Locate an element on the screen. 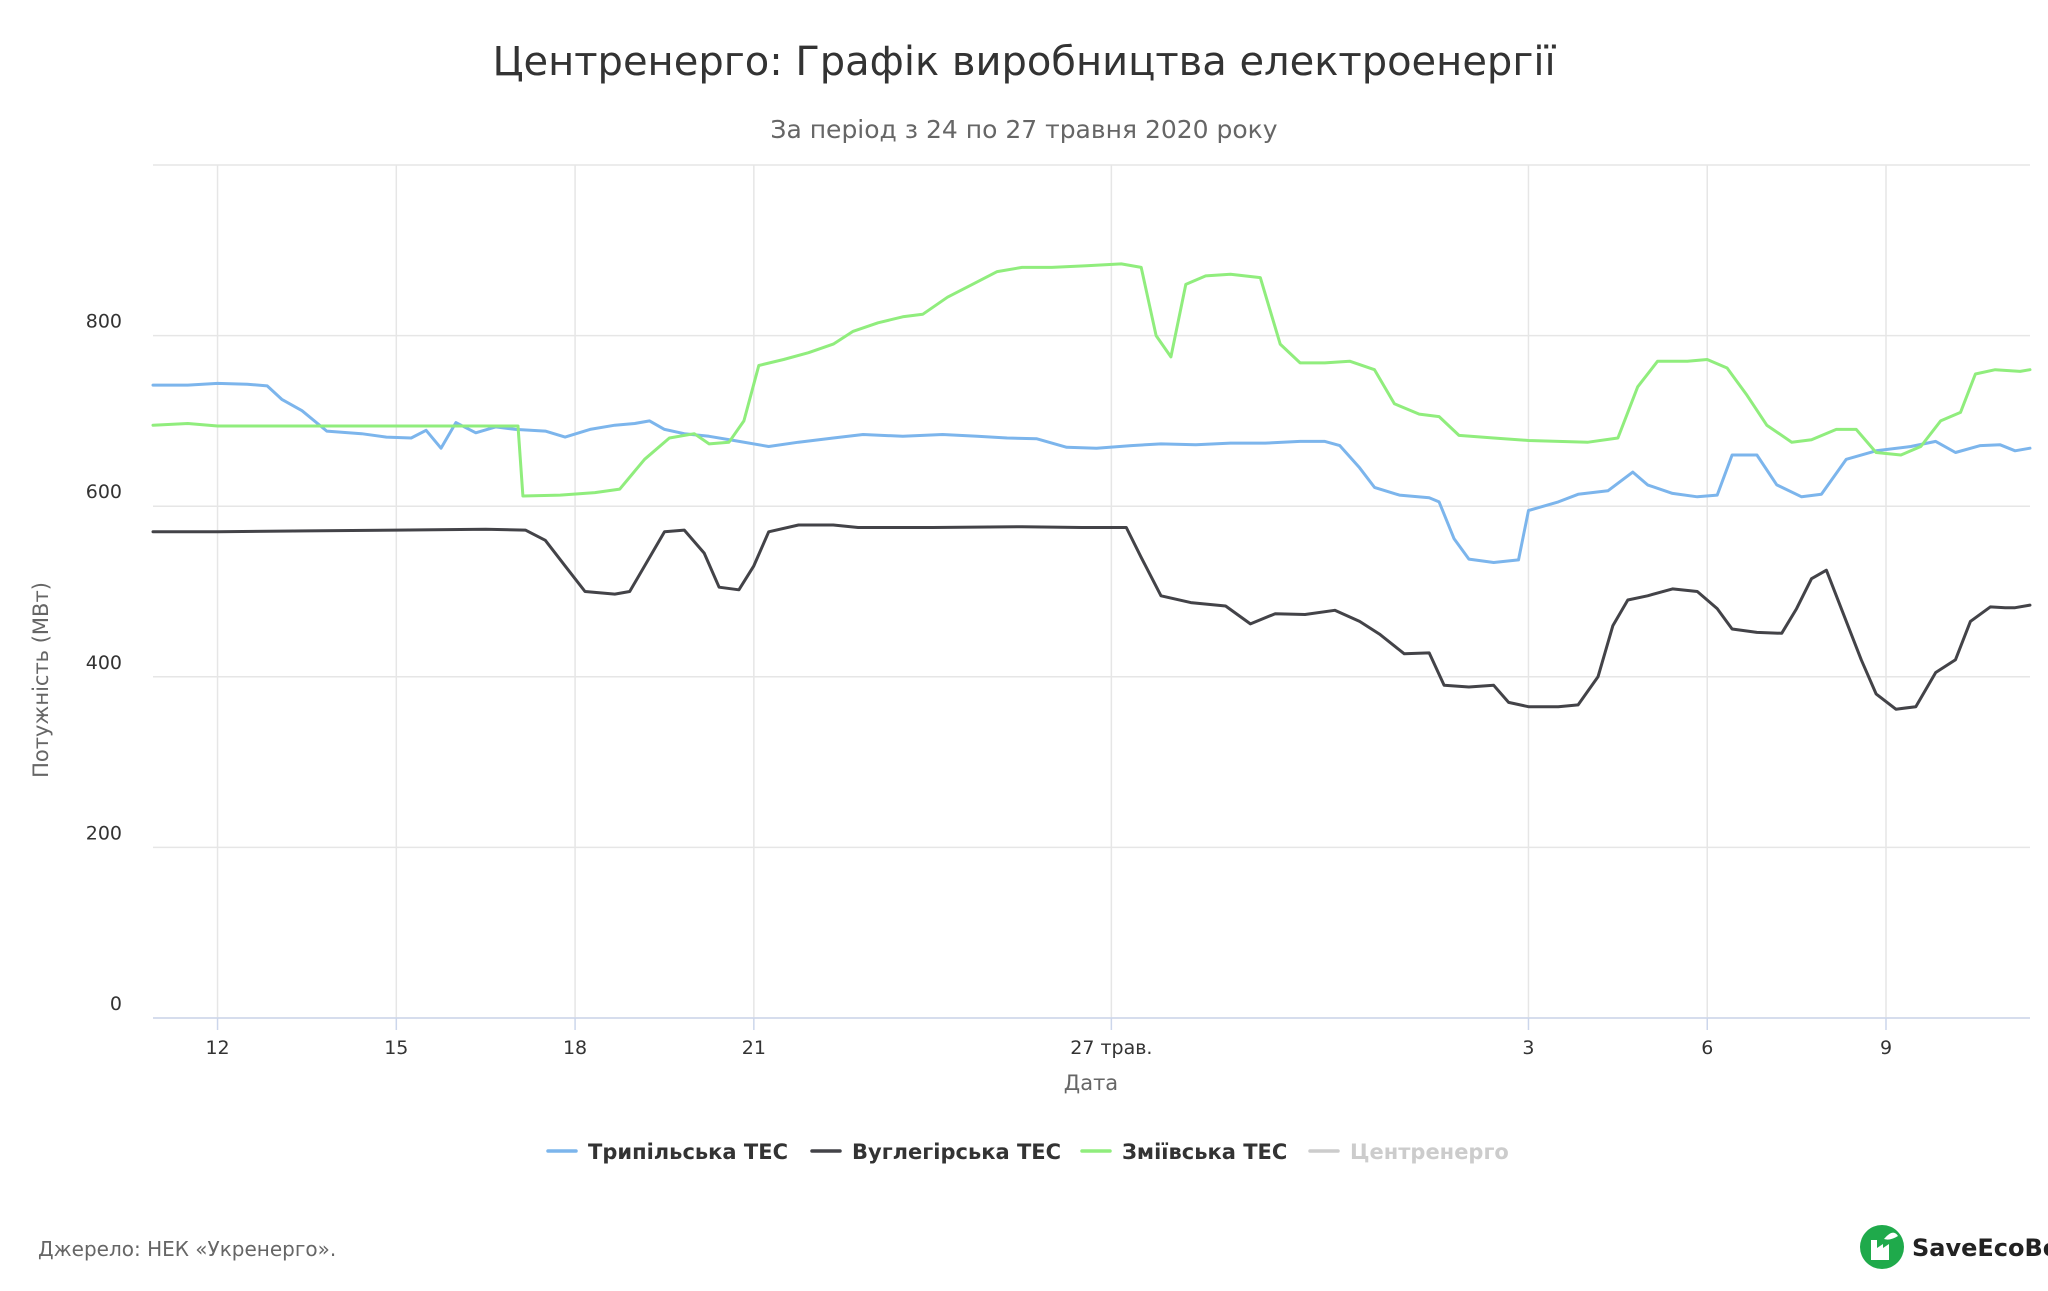  x-tick-label: 18 is located at coordinates (575, 1048).